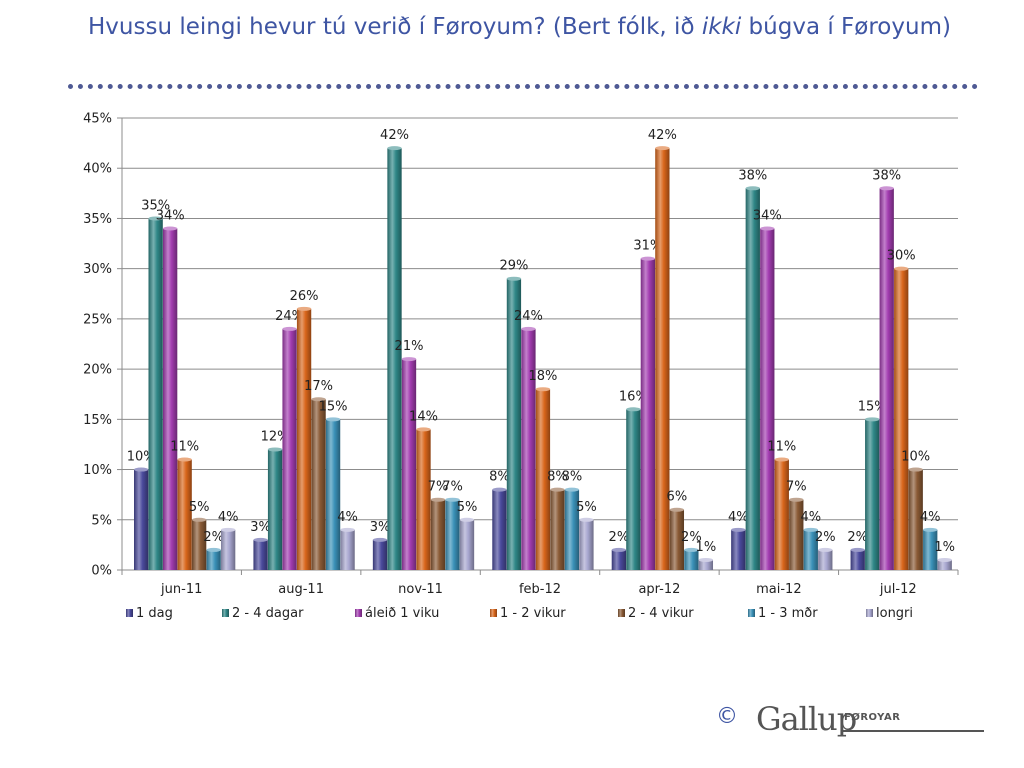 This screenshot has height=768, width=1024. What do you see at coordinates (394, 135) in the screenshot?
I see `data-label: 42%` at bounding box center [394, 135].